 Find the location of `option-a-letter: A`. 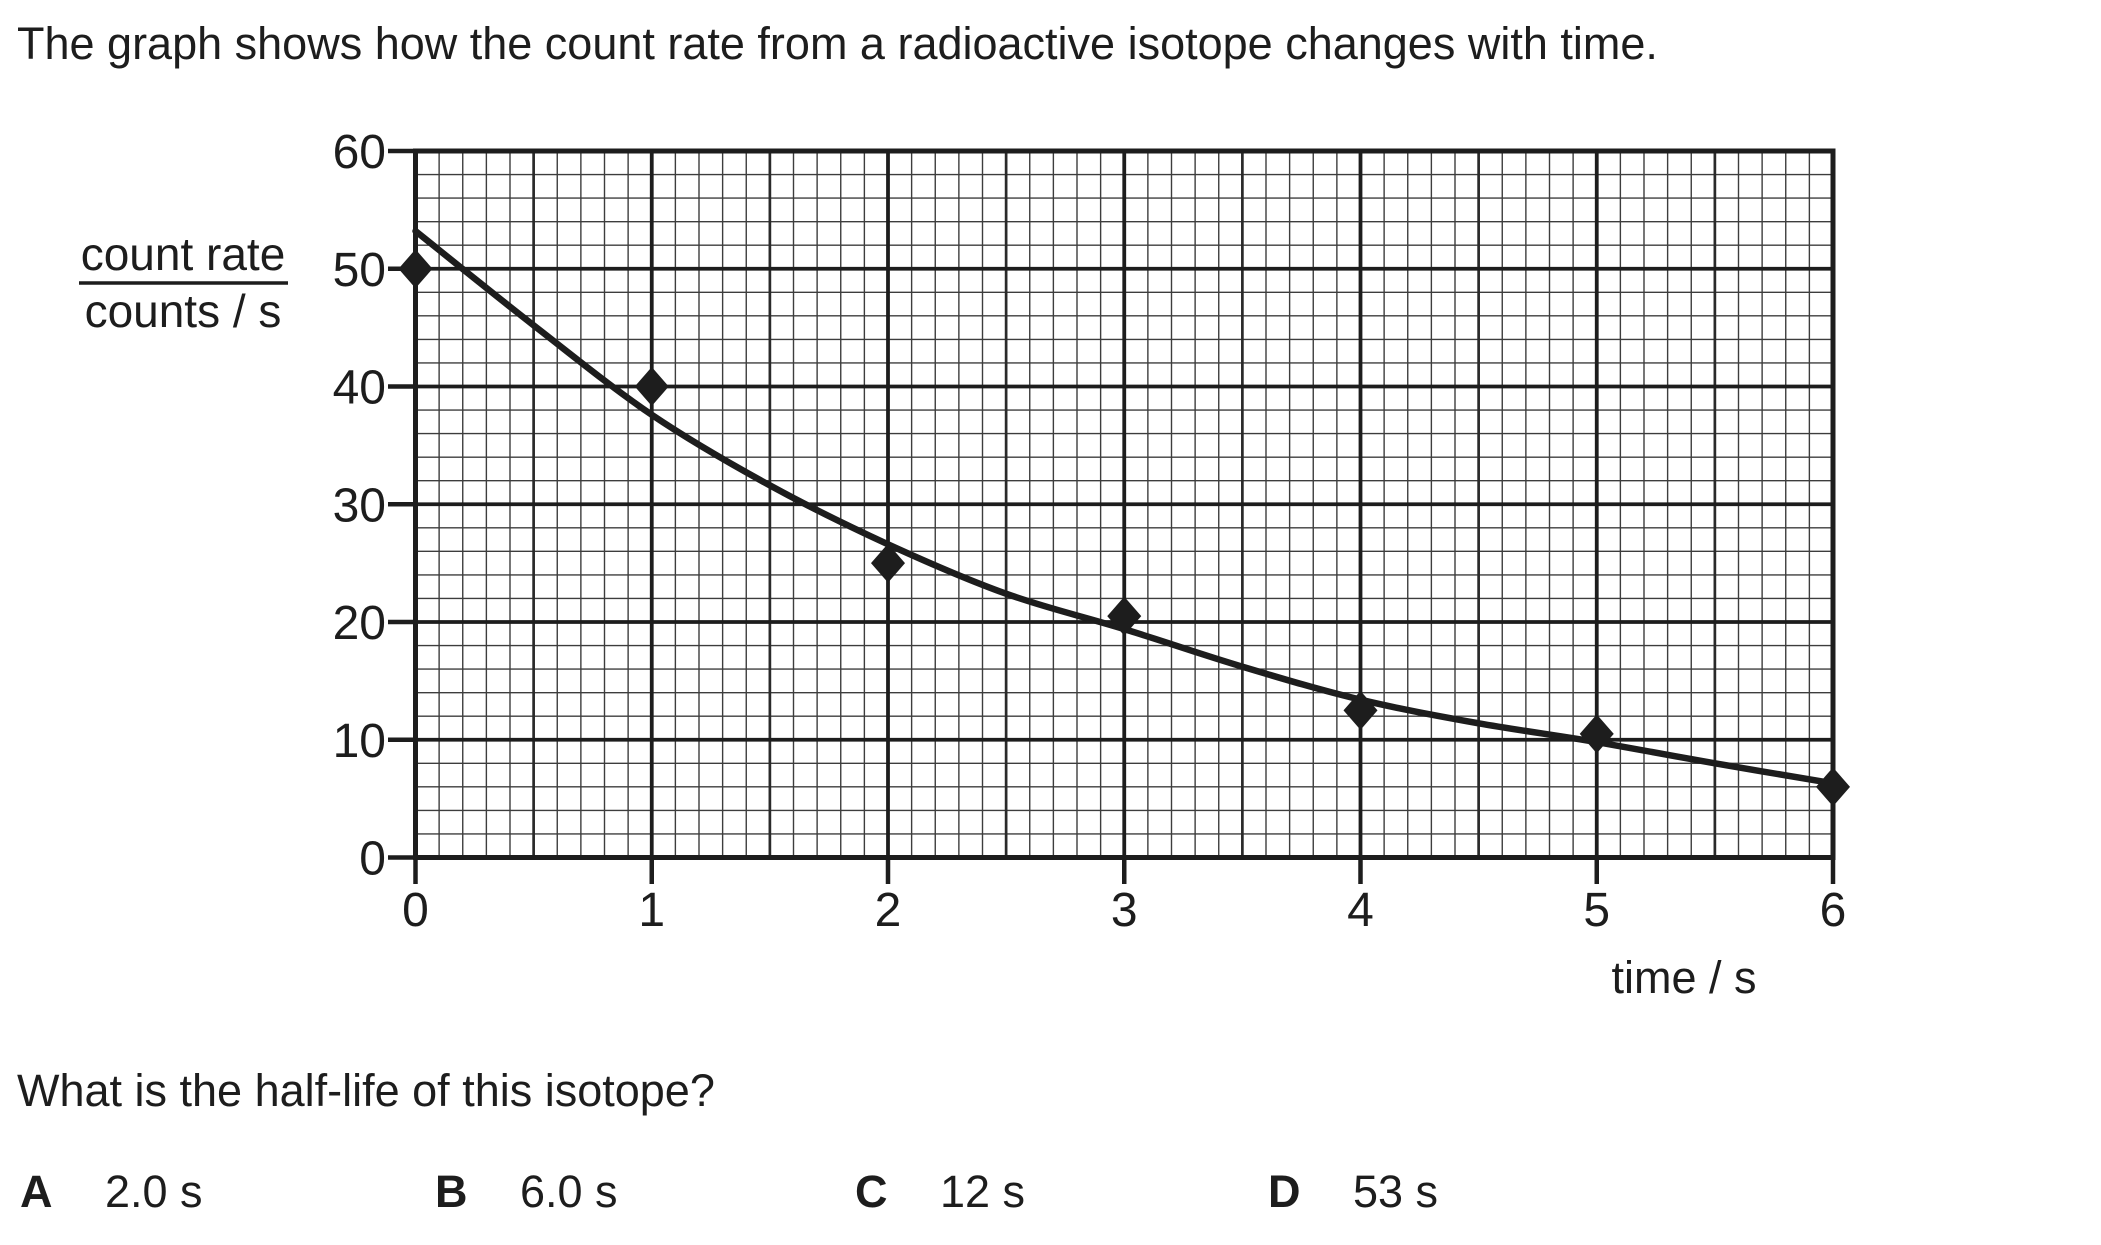

option-a-letter: A is located at coordinates (36, 1191).